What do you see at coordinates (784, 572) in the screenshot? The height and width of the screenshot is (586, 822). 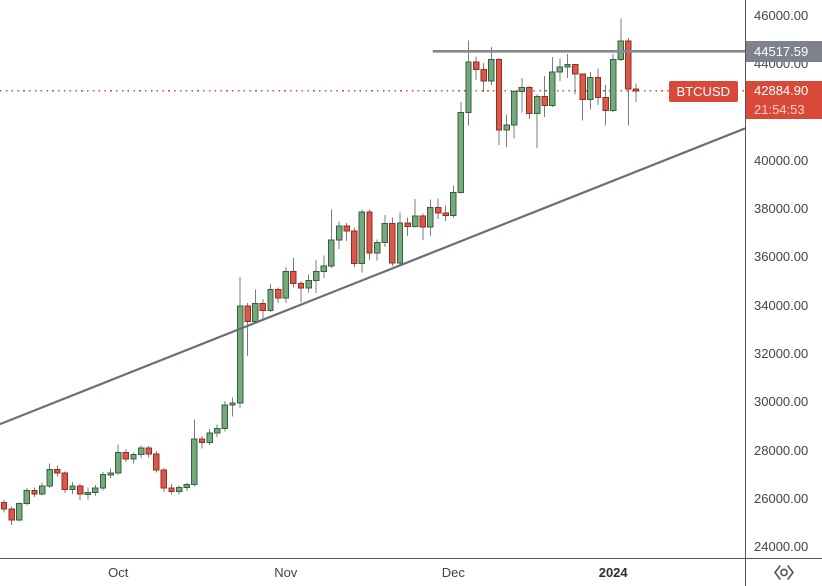 I see `price-scale-mode-button` at bounding box center [784, 572].